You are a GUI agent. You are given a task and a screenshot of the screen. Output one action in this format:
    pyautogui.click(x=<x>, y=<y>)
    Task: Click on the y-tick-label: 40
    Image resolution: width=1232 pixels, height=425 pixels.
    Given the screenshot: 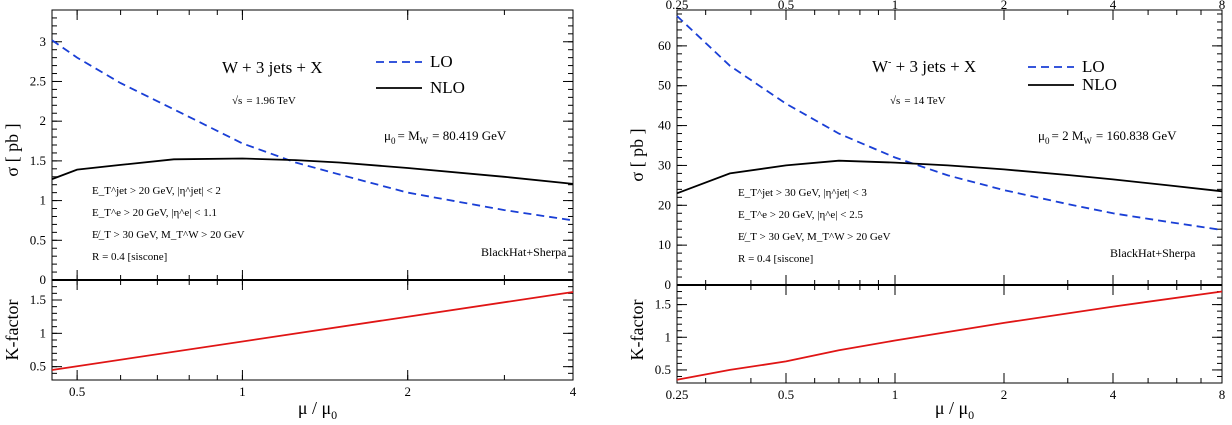 What is the action you would take?
    pyautogui.click(x=664, y=125)
    